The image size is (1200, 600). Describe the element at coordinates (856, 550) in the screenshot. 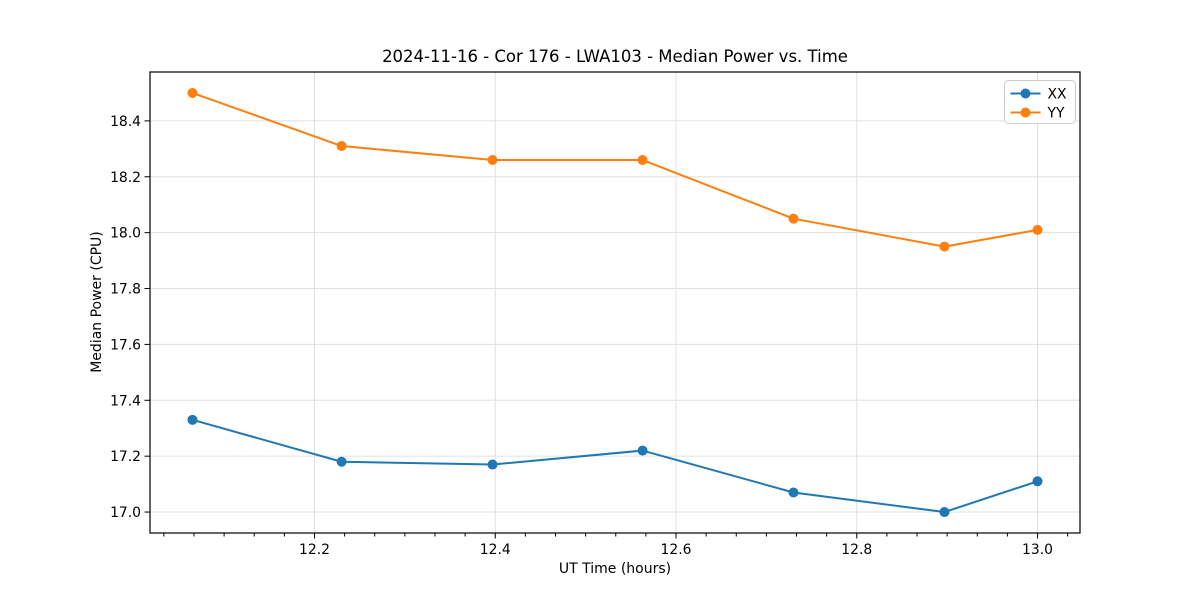

I see `x-tick-label: 12.8` at that location.